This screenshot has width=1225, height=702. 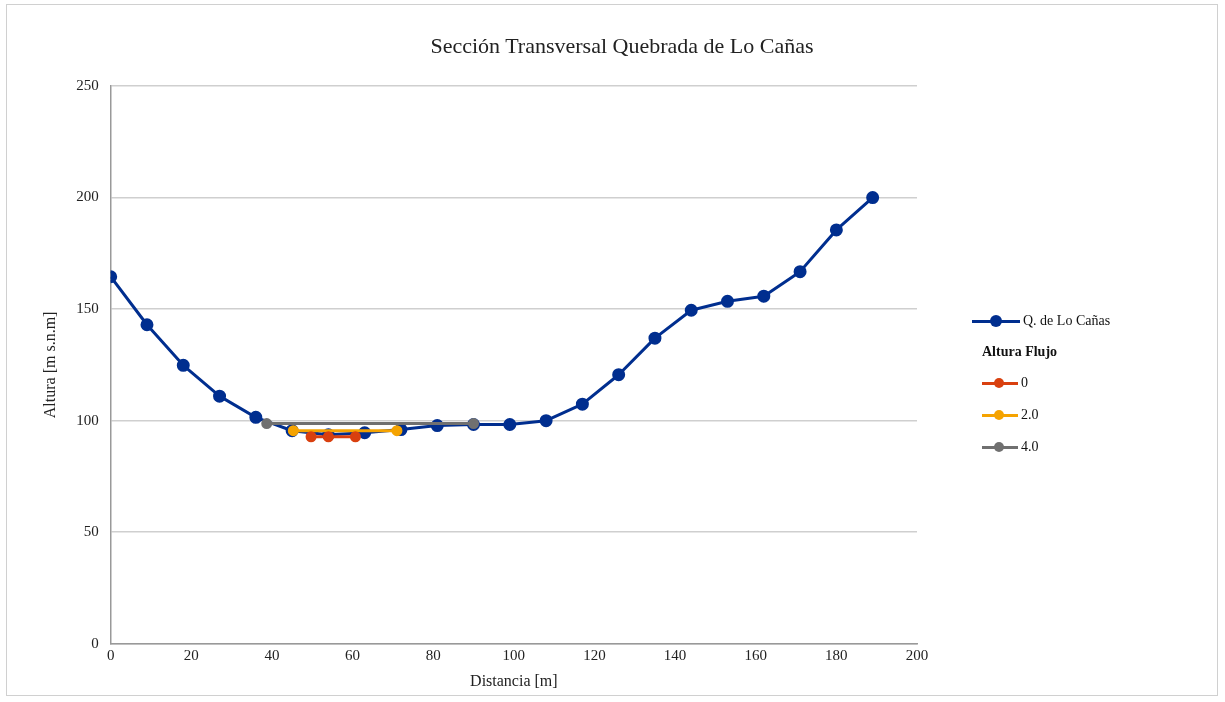 What do you see at coordinates (272, 654) in the screenshot?
I see `x-tick-label: 40` at bounding box center [272, 654].